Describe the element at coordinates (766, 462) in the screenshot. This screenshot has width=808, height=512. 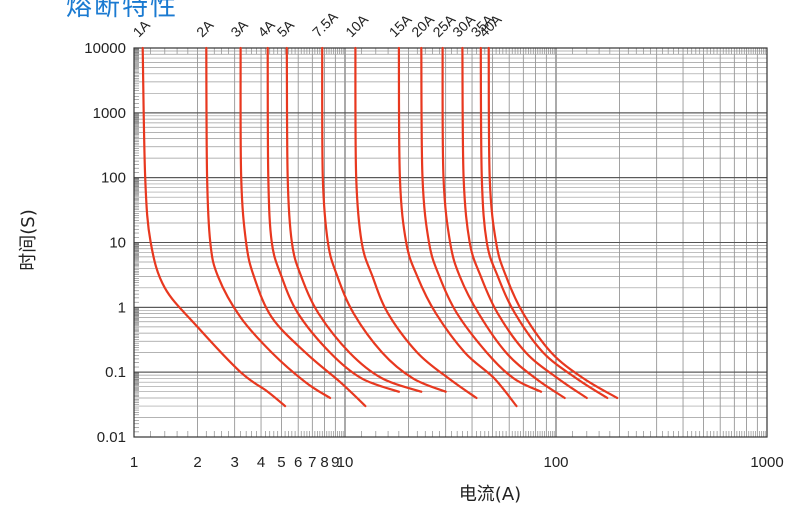
I see `x-tick-label: 1000` at that location.